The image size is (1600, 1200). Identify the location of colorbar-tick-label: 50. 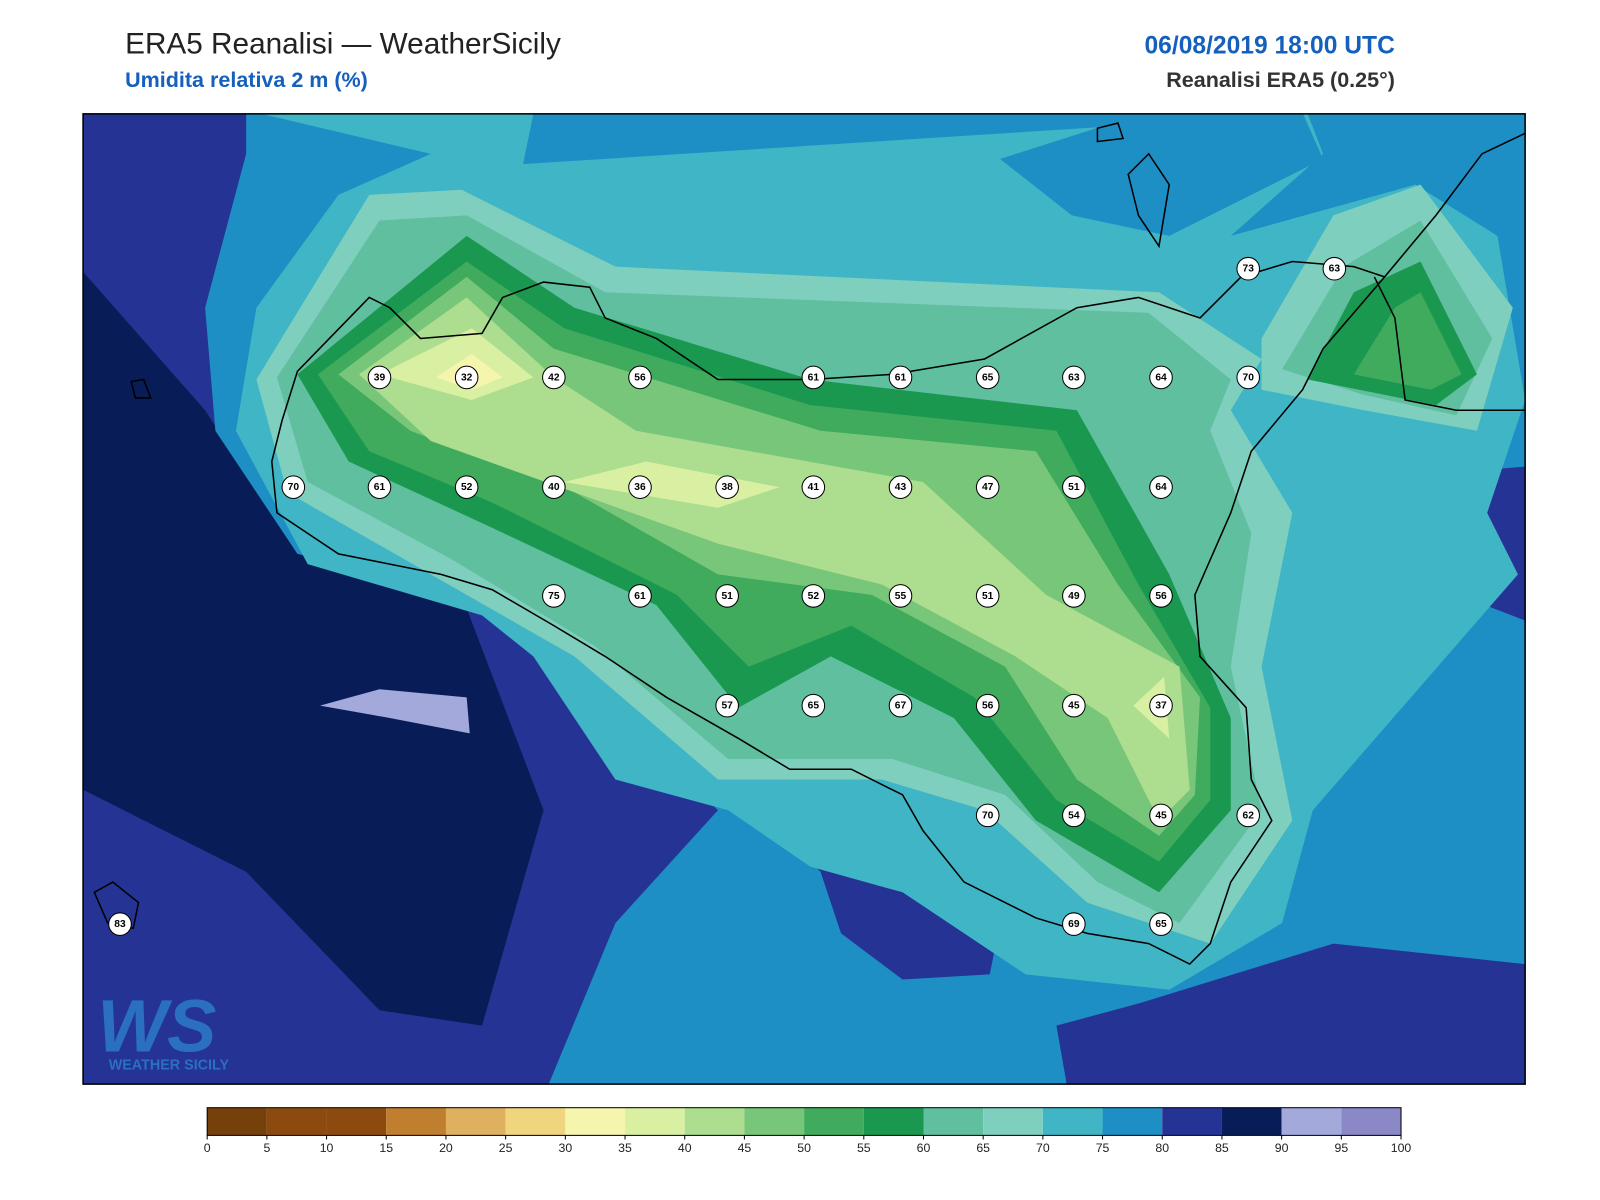
(804, 1148).